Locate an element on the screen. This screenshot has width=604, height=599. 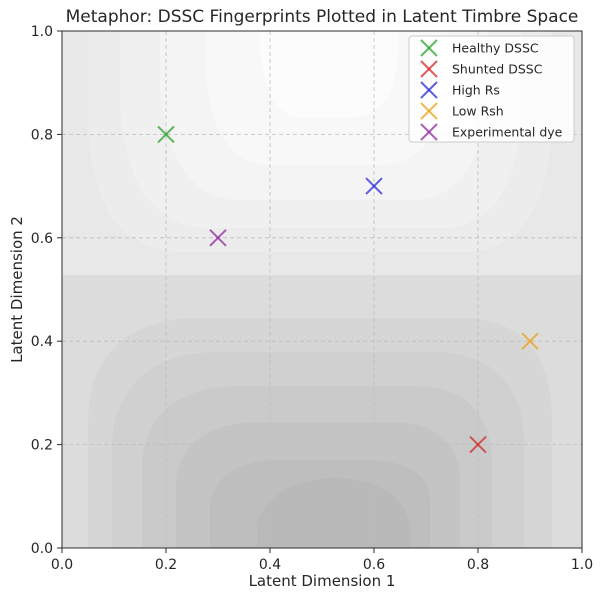
data-point-series-1-stroke-b is located at coordinates (478, 444).